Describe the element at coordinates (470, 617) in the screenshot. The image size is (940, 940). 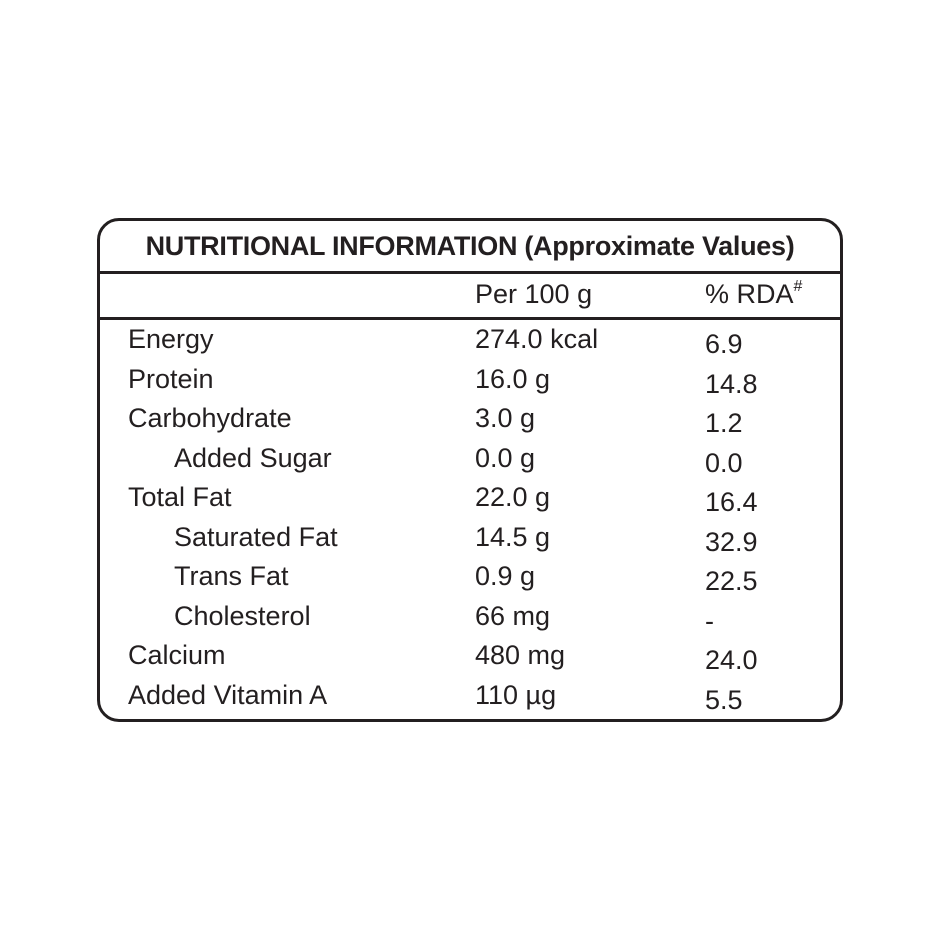
I see `table-row: Cholesterol 66 mg -` at that location.